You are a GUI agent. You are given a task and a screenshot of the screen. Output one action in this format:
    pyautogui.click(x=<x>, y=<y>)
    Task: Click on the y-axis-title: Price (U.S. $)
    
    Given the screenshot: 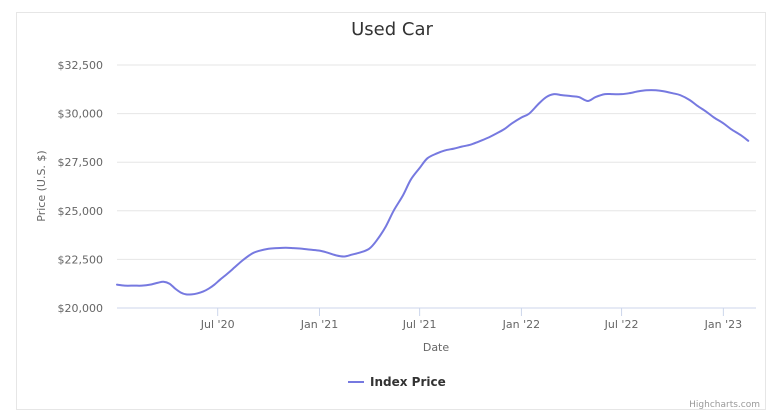 What is the action you would take?
    pyautogui.click(x=41, y=185)
    